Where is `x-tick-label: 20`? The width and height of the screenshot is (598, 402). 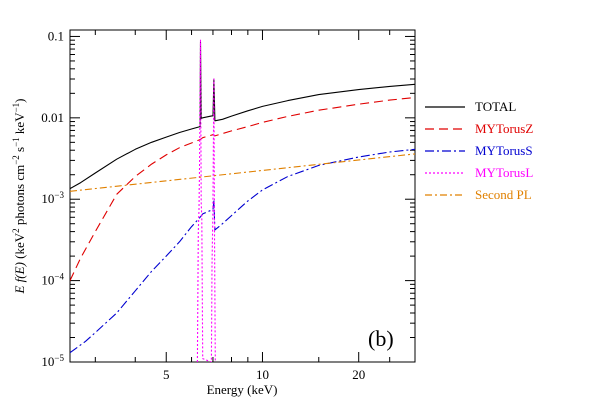 x-tick-label: 20 is located at coordinates (358, 374).